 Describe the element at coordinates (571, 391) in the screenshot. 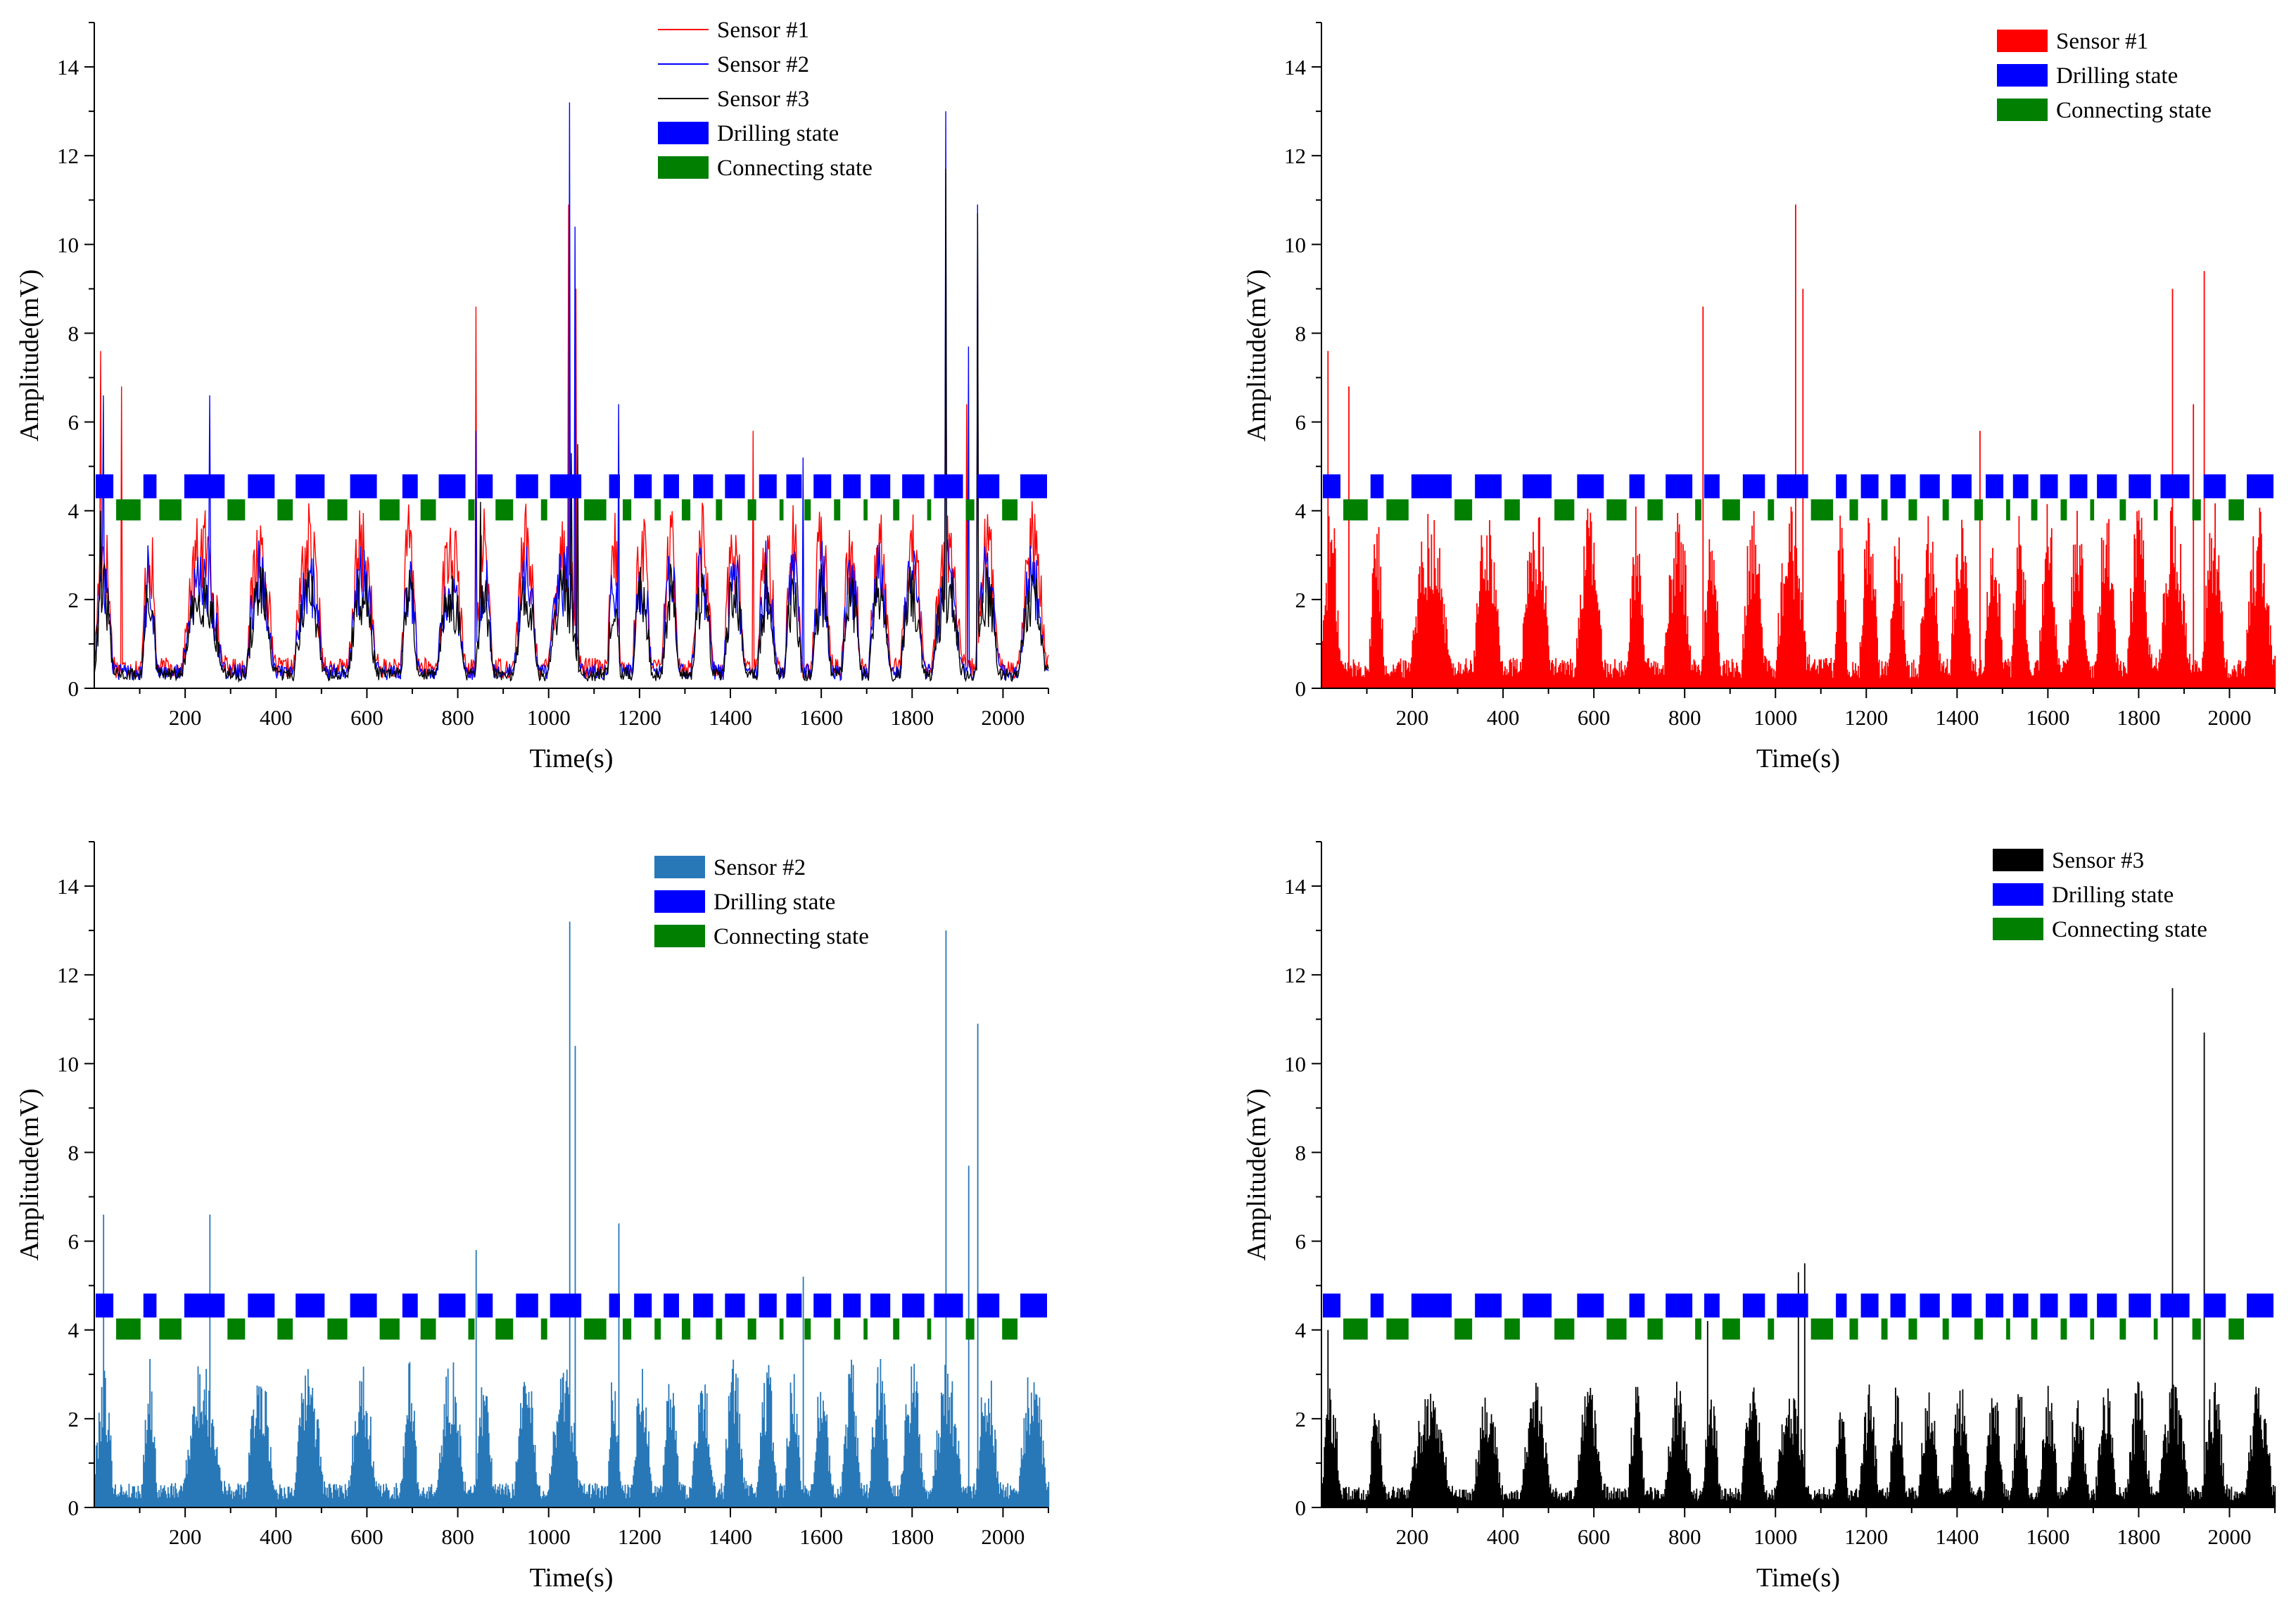

I see `series-line-sensor2` at that location.